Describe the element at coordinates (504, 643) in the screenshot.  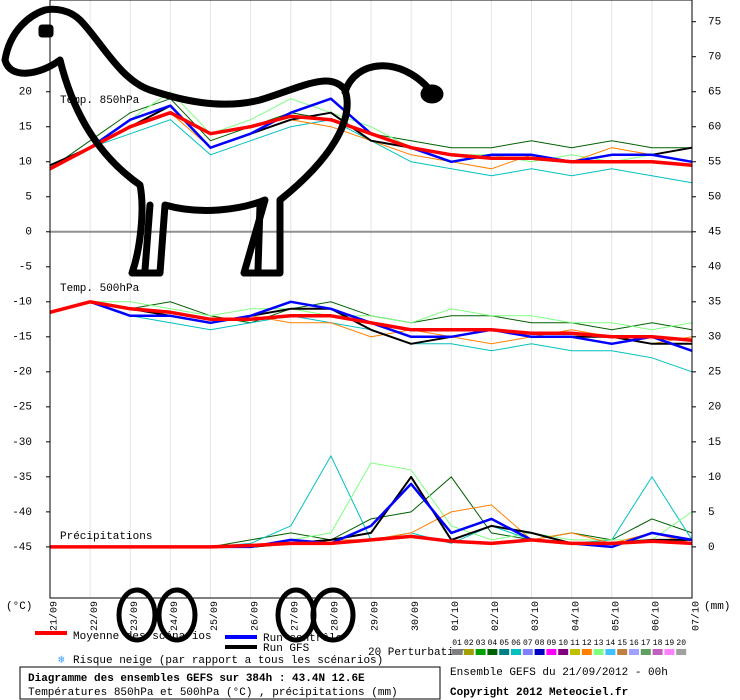
I see `perturbation-number: 05` at that location.